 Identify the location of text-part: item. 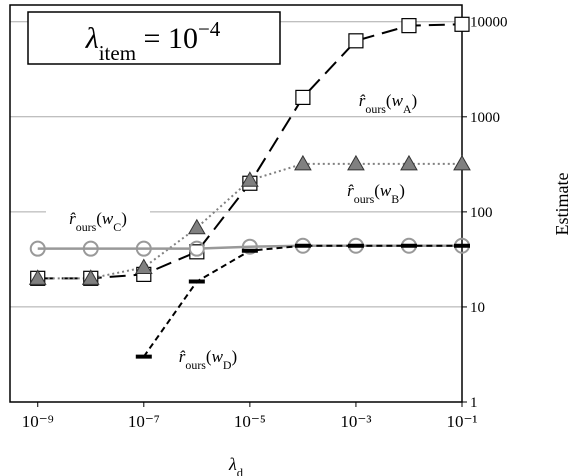
(117, 53).